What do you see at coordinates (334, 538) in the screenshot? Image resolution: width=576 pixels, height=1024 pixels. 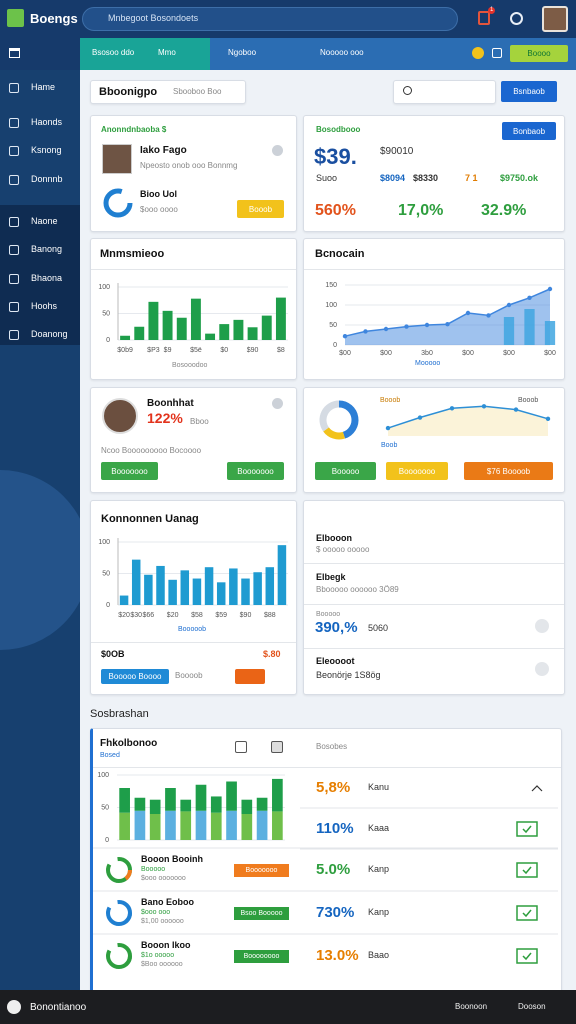 I see `list-title: Elbooon` at bounding box center [334, 538].